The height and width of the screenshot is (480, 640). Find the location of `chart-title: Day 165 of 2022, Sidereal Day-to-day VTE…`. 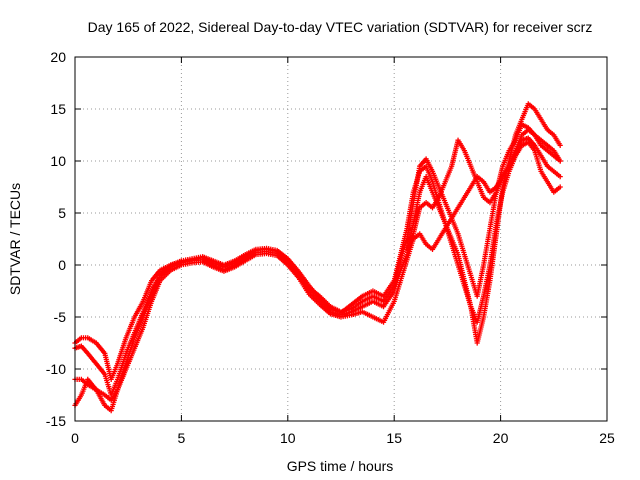

chart-title: Day 165 of 2022, Sidereal Day-to-day VTE… is located at coordinates (340, 27).